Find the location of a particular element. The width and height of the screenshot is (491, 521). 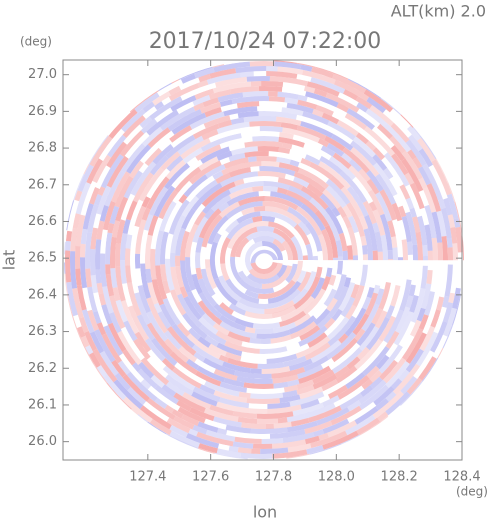

y-tick-label: 26.7 is located at coordinates (42, 184).